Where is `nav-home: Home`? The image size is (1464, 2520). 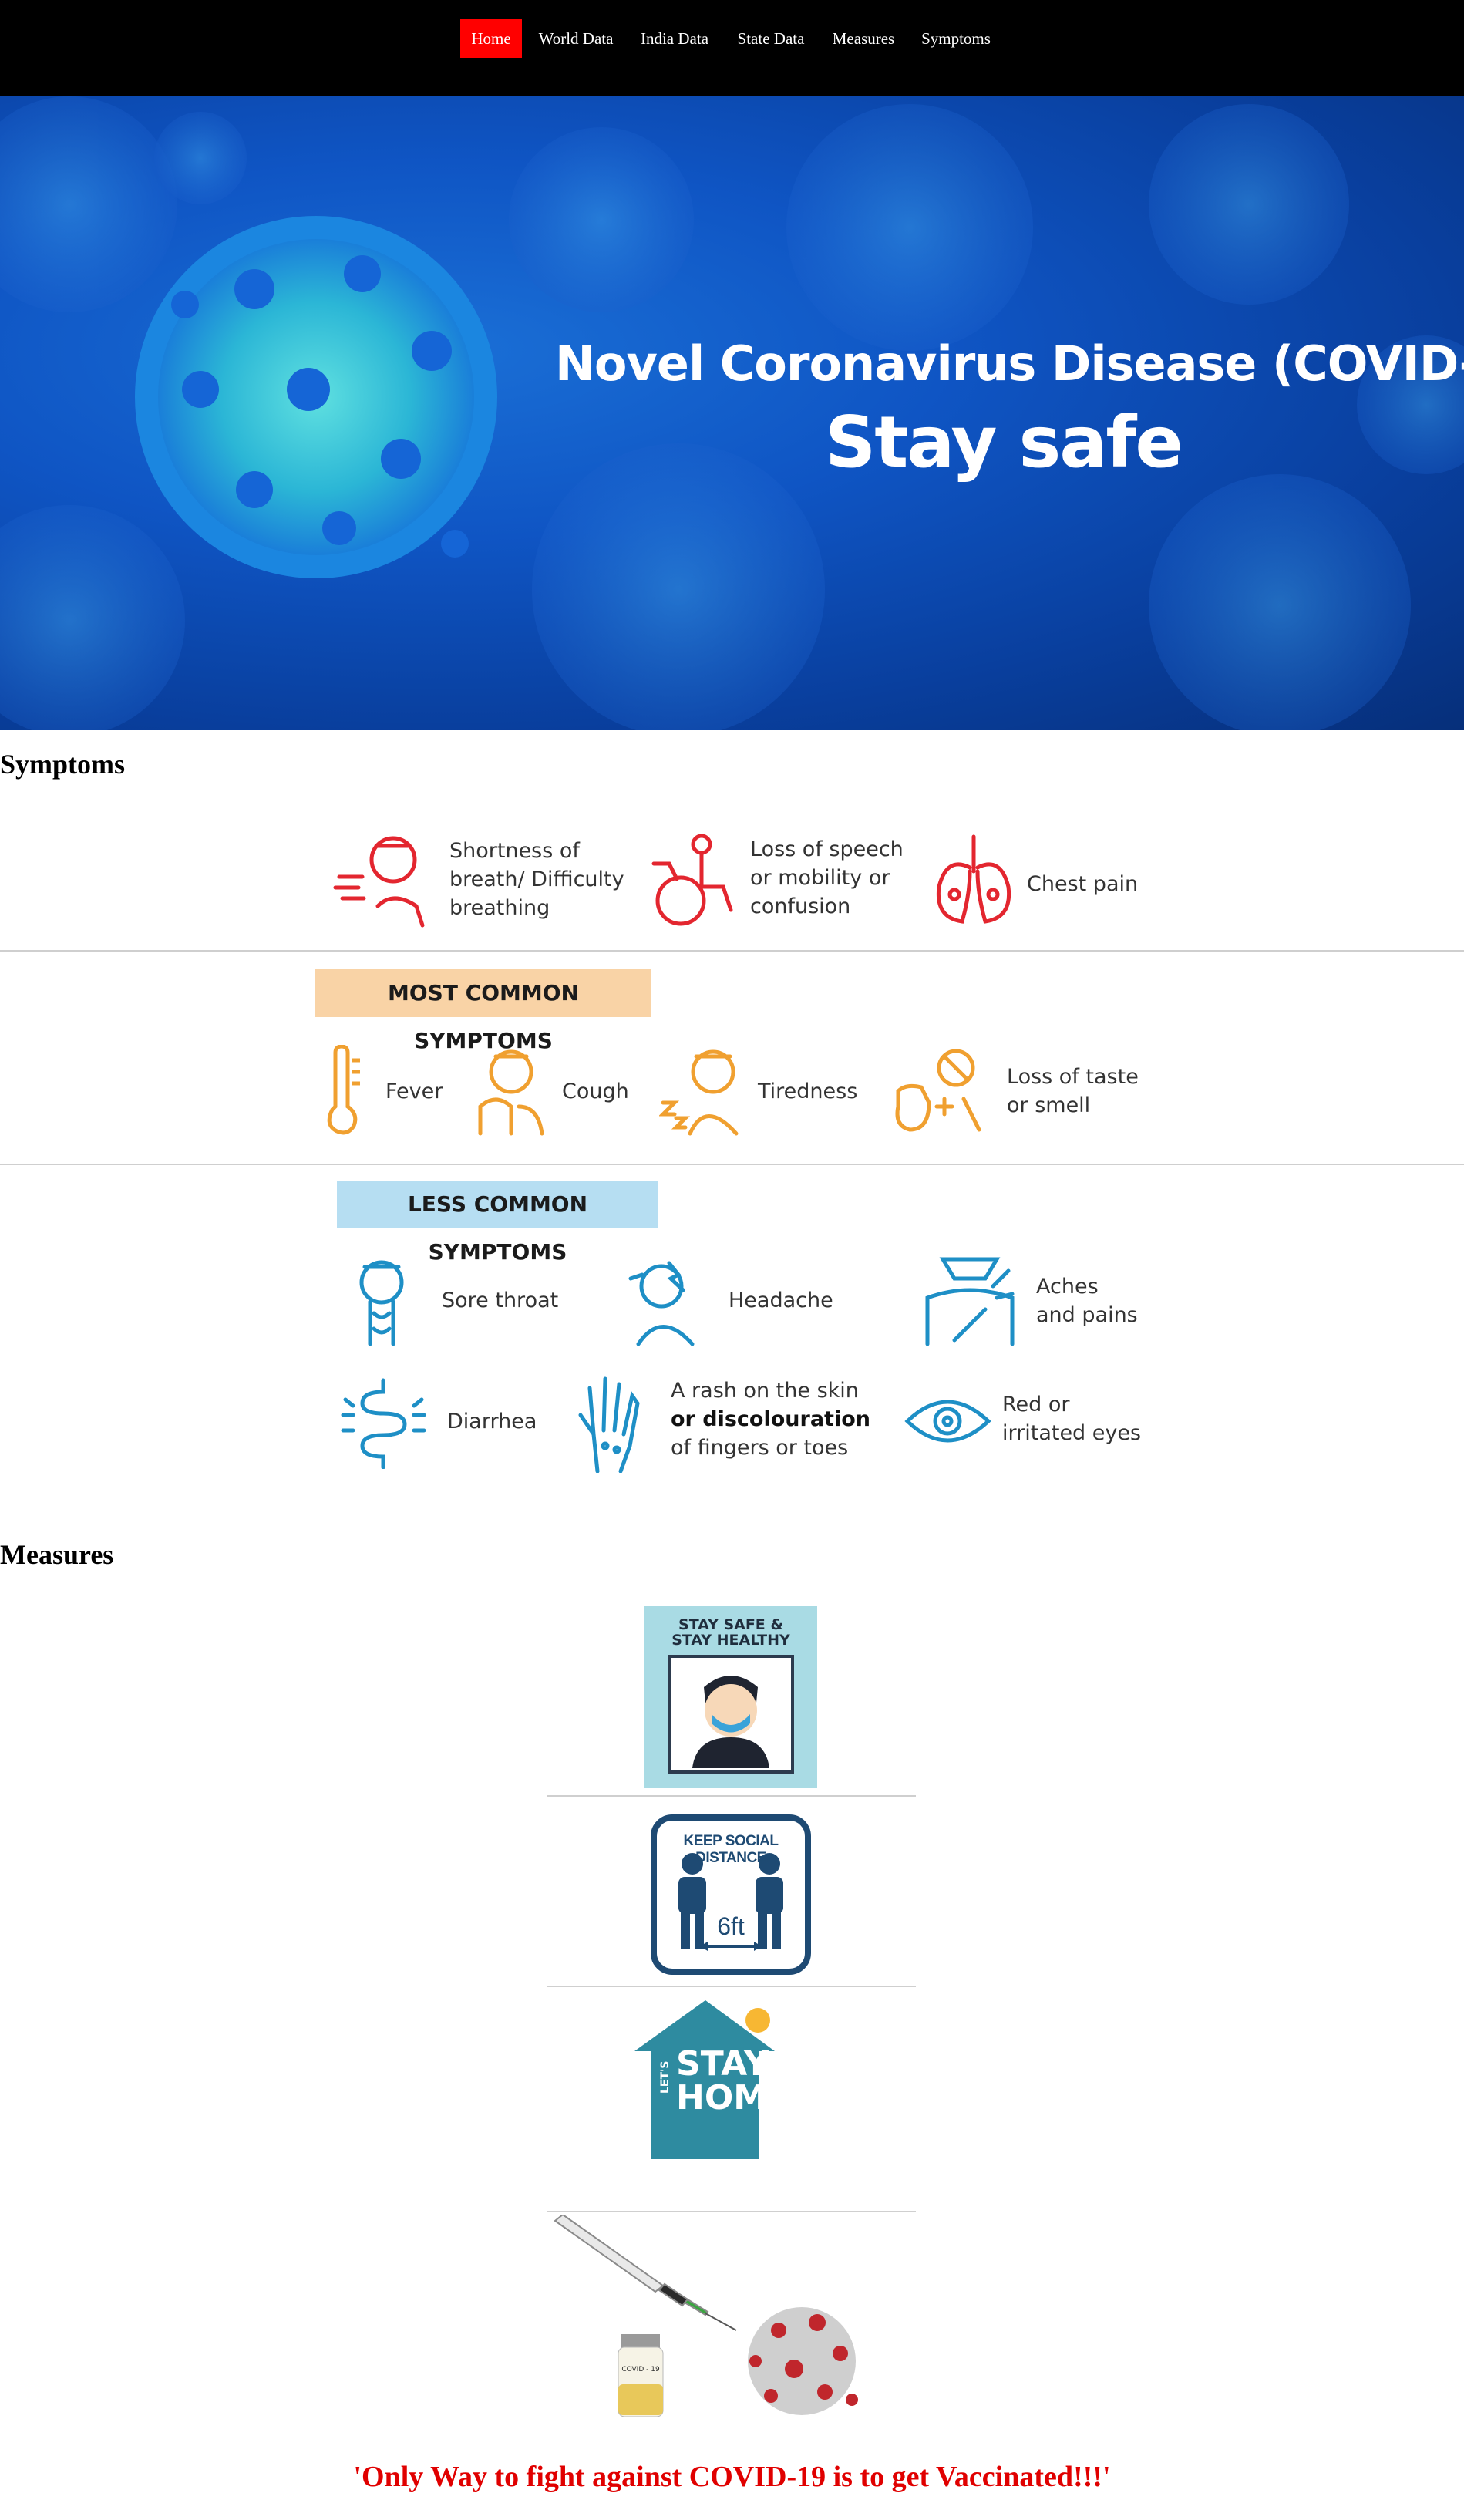 nav-home: Home is located at coordinates (491, 38).